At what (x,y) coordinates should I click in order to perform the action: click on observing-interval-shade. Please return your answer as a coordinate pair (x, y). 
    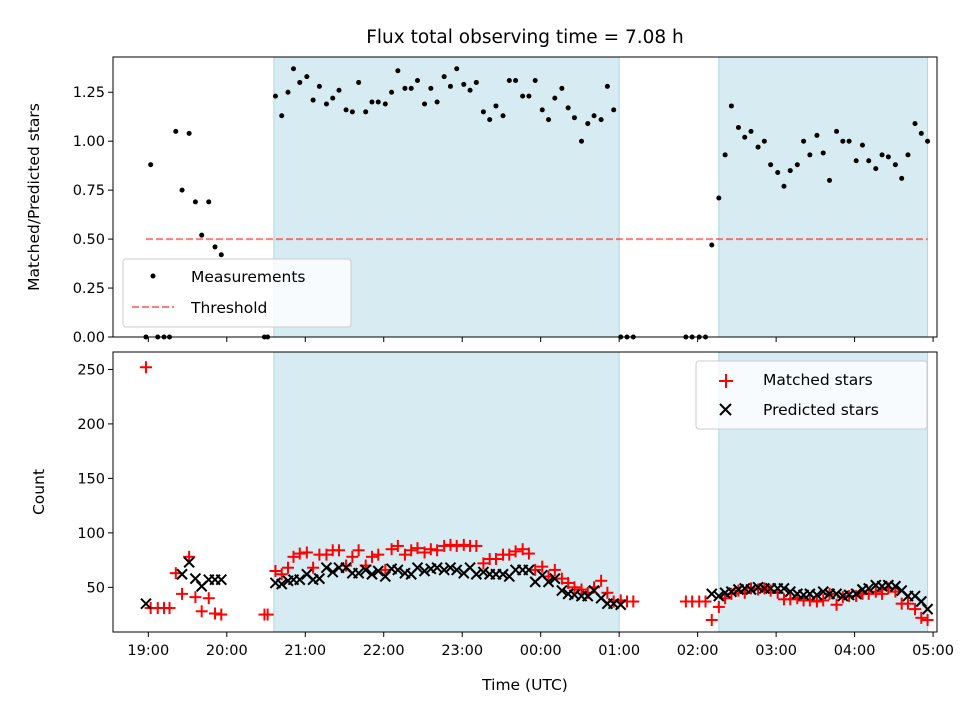
    Looking at the image, I should click on (823, 197).